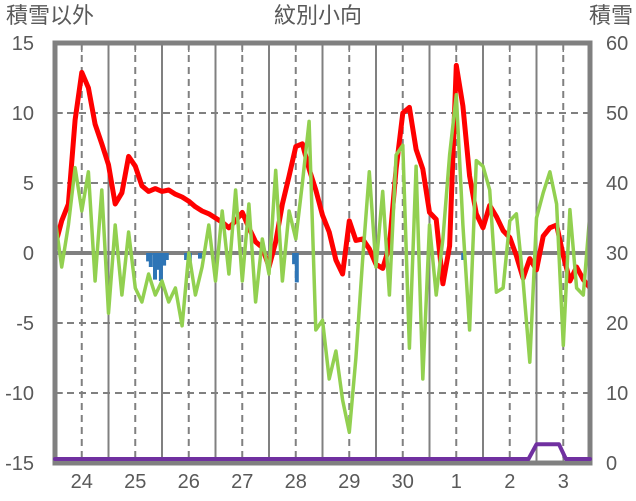  I want to click on svg-text: 24, so click(82, 482).